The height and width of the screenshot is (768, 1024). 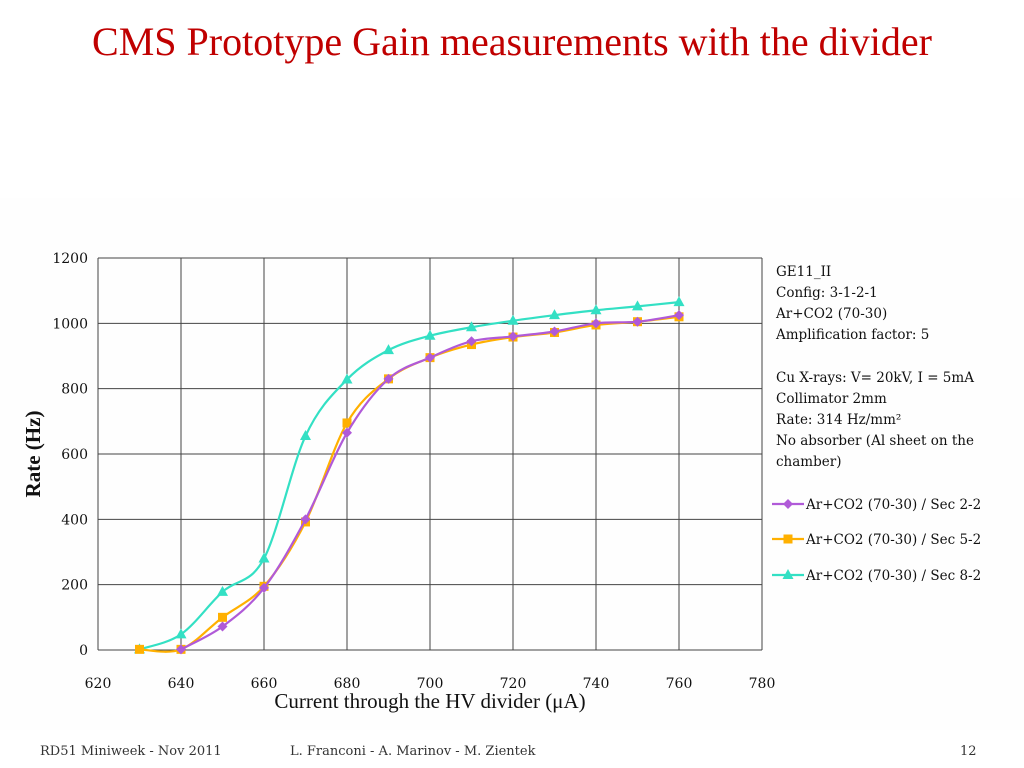 What do you see at coordinates (596, 684) in the screenshot?
I see `x-tick-label: 740` at bounding box center [596, 684].